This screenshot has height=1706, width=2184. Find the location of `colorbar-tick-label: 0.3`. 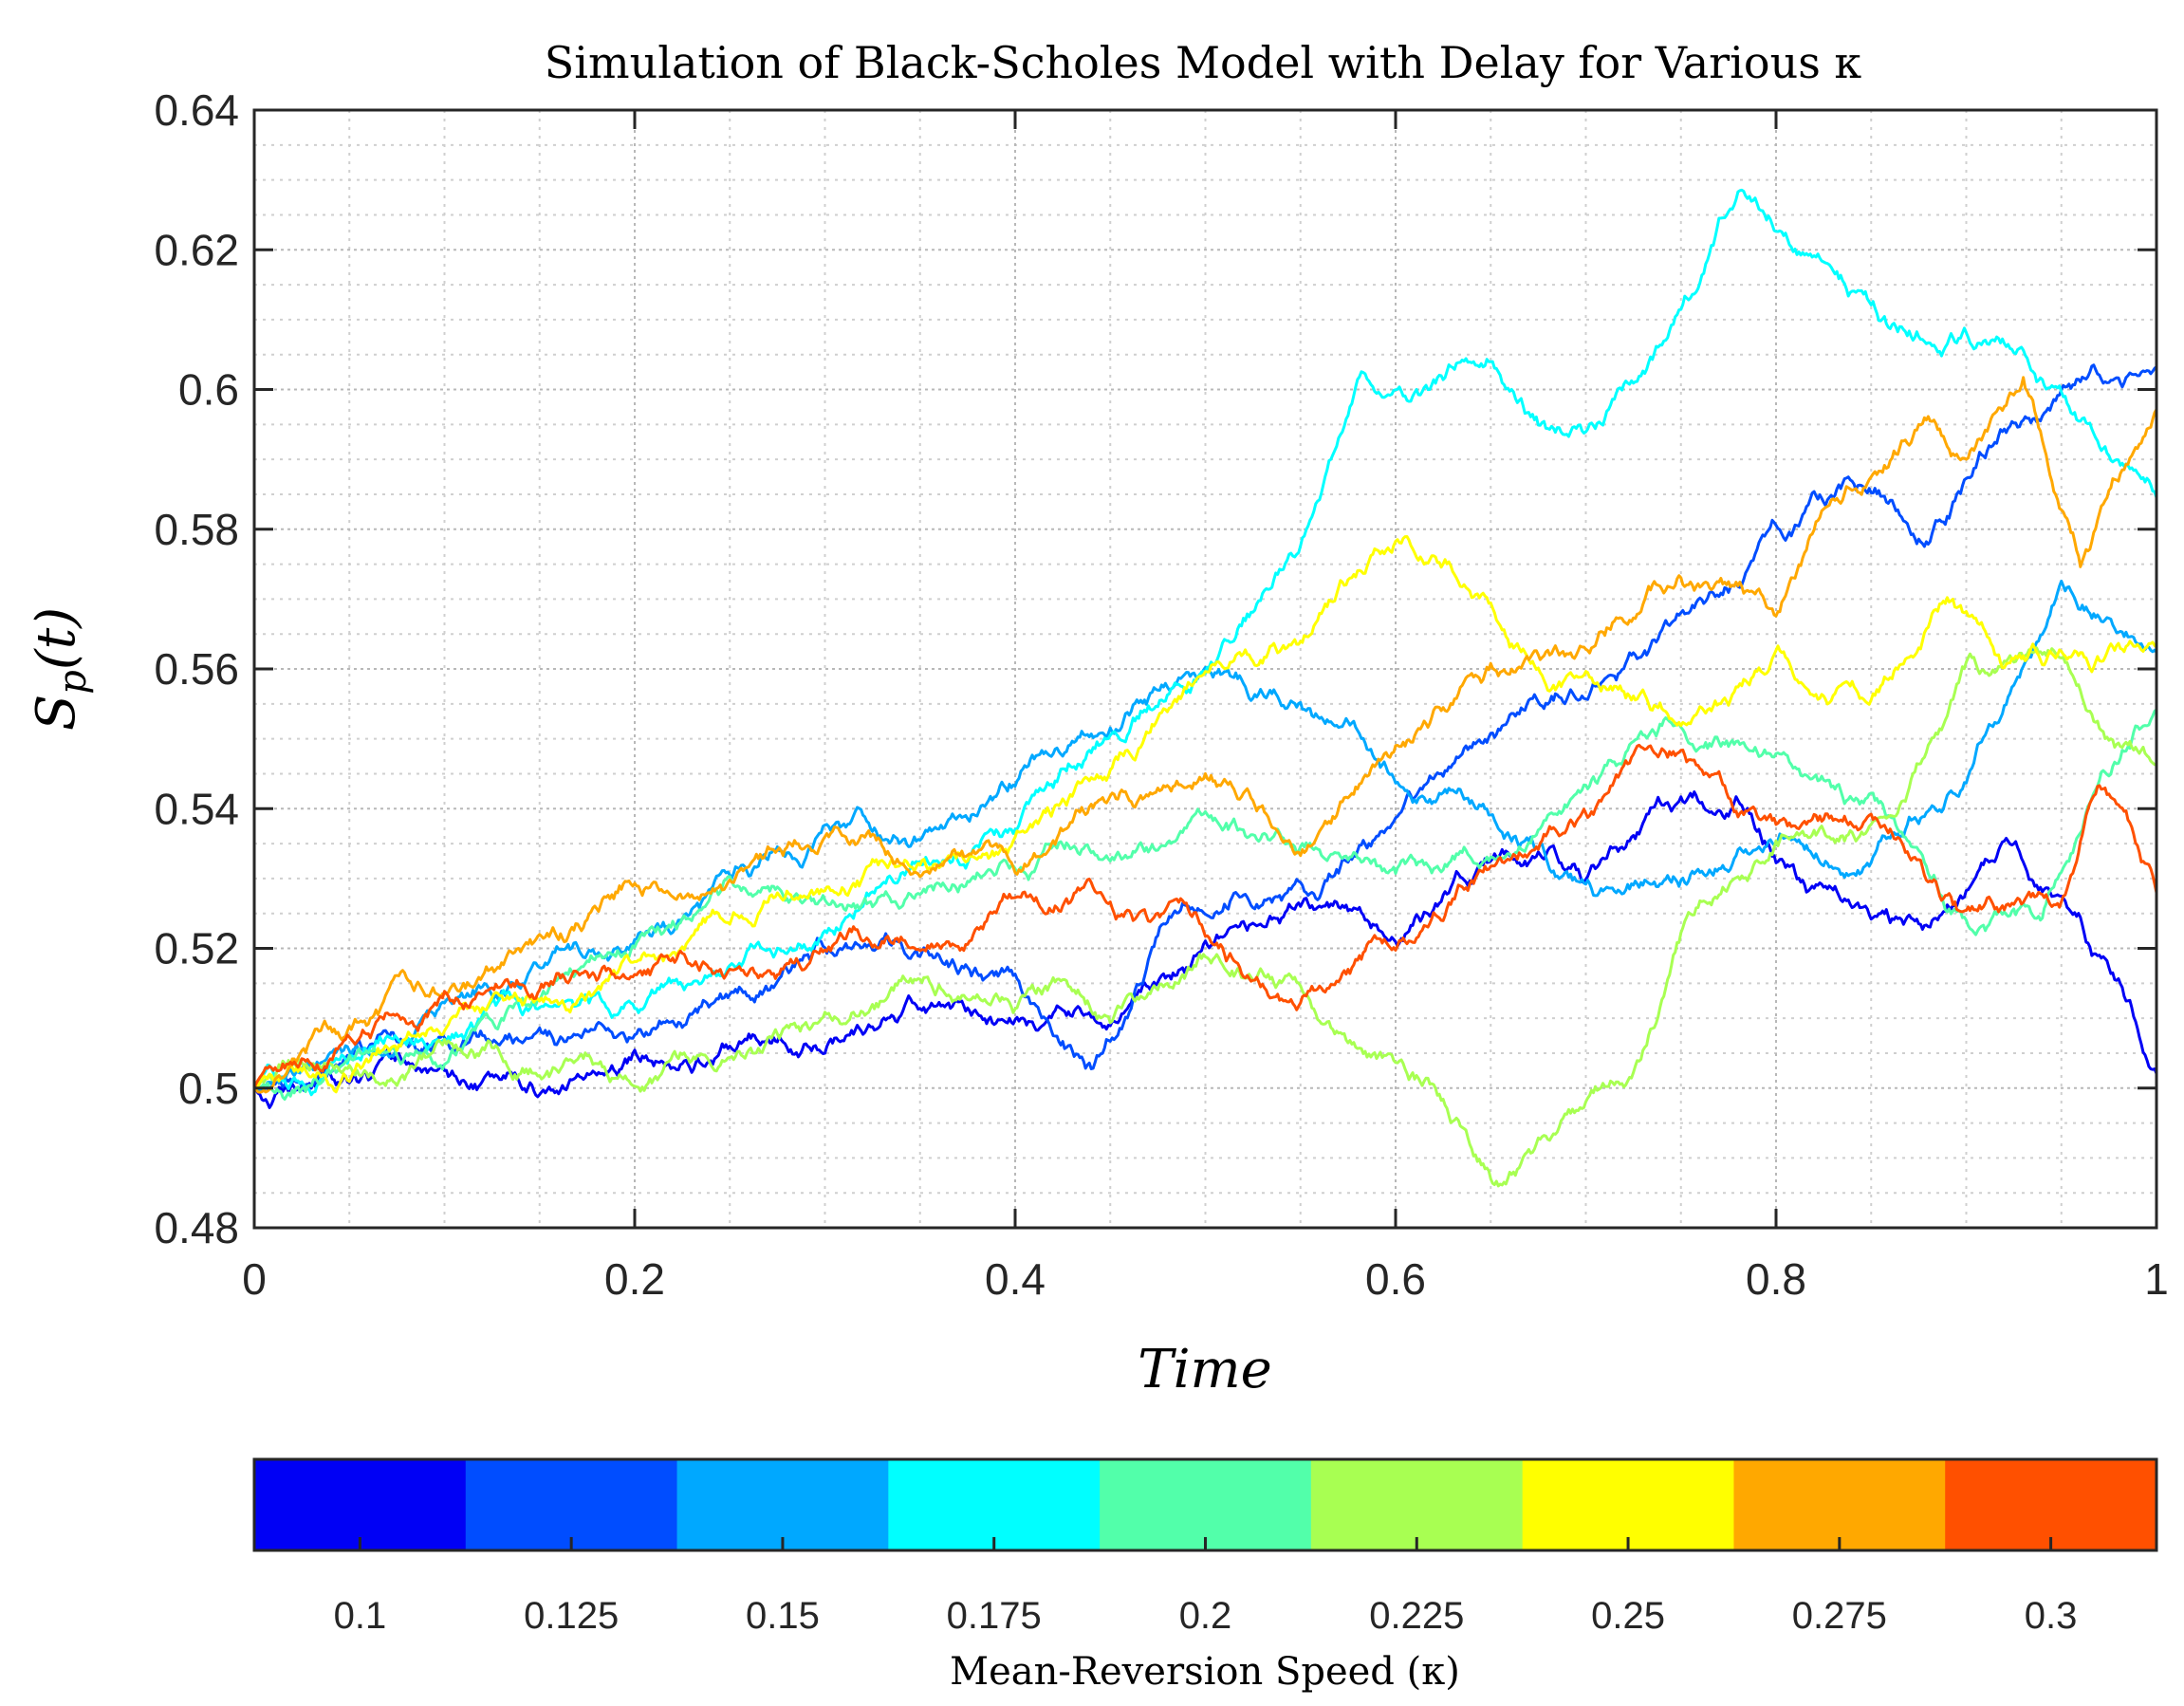

colorbar-tick-label: 0.3 is located at coordinates (2051, 1616).